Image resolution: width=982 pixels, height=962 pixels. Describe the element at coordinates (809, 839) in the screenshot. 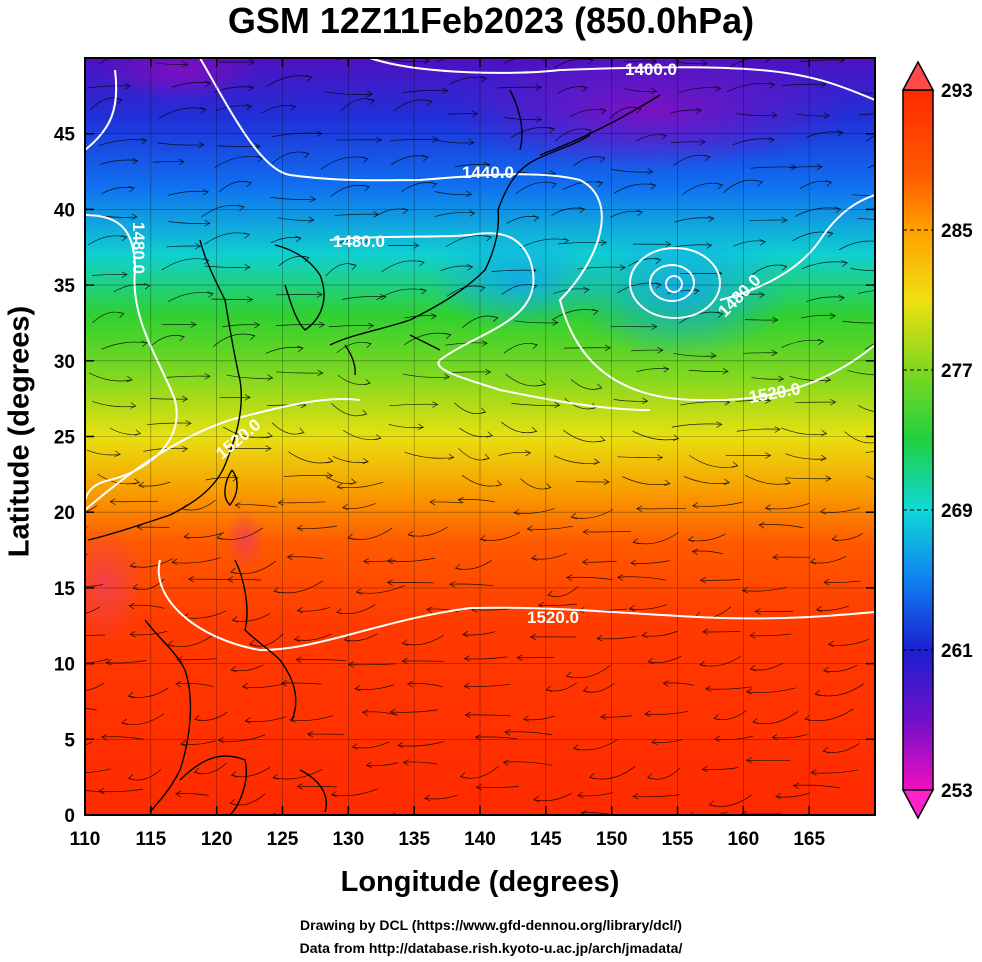

I see `x-tick-label: 165` at that location.